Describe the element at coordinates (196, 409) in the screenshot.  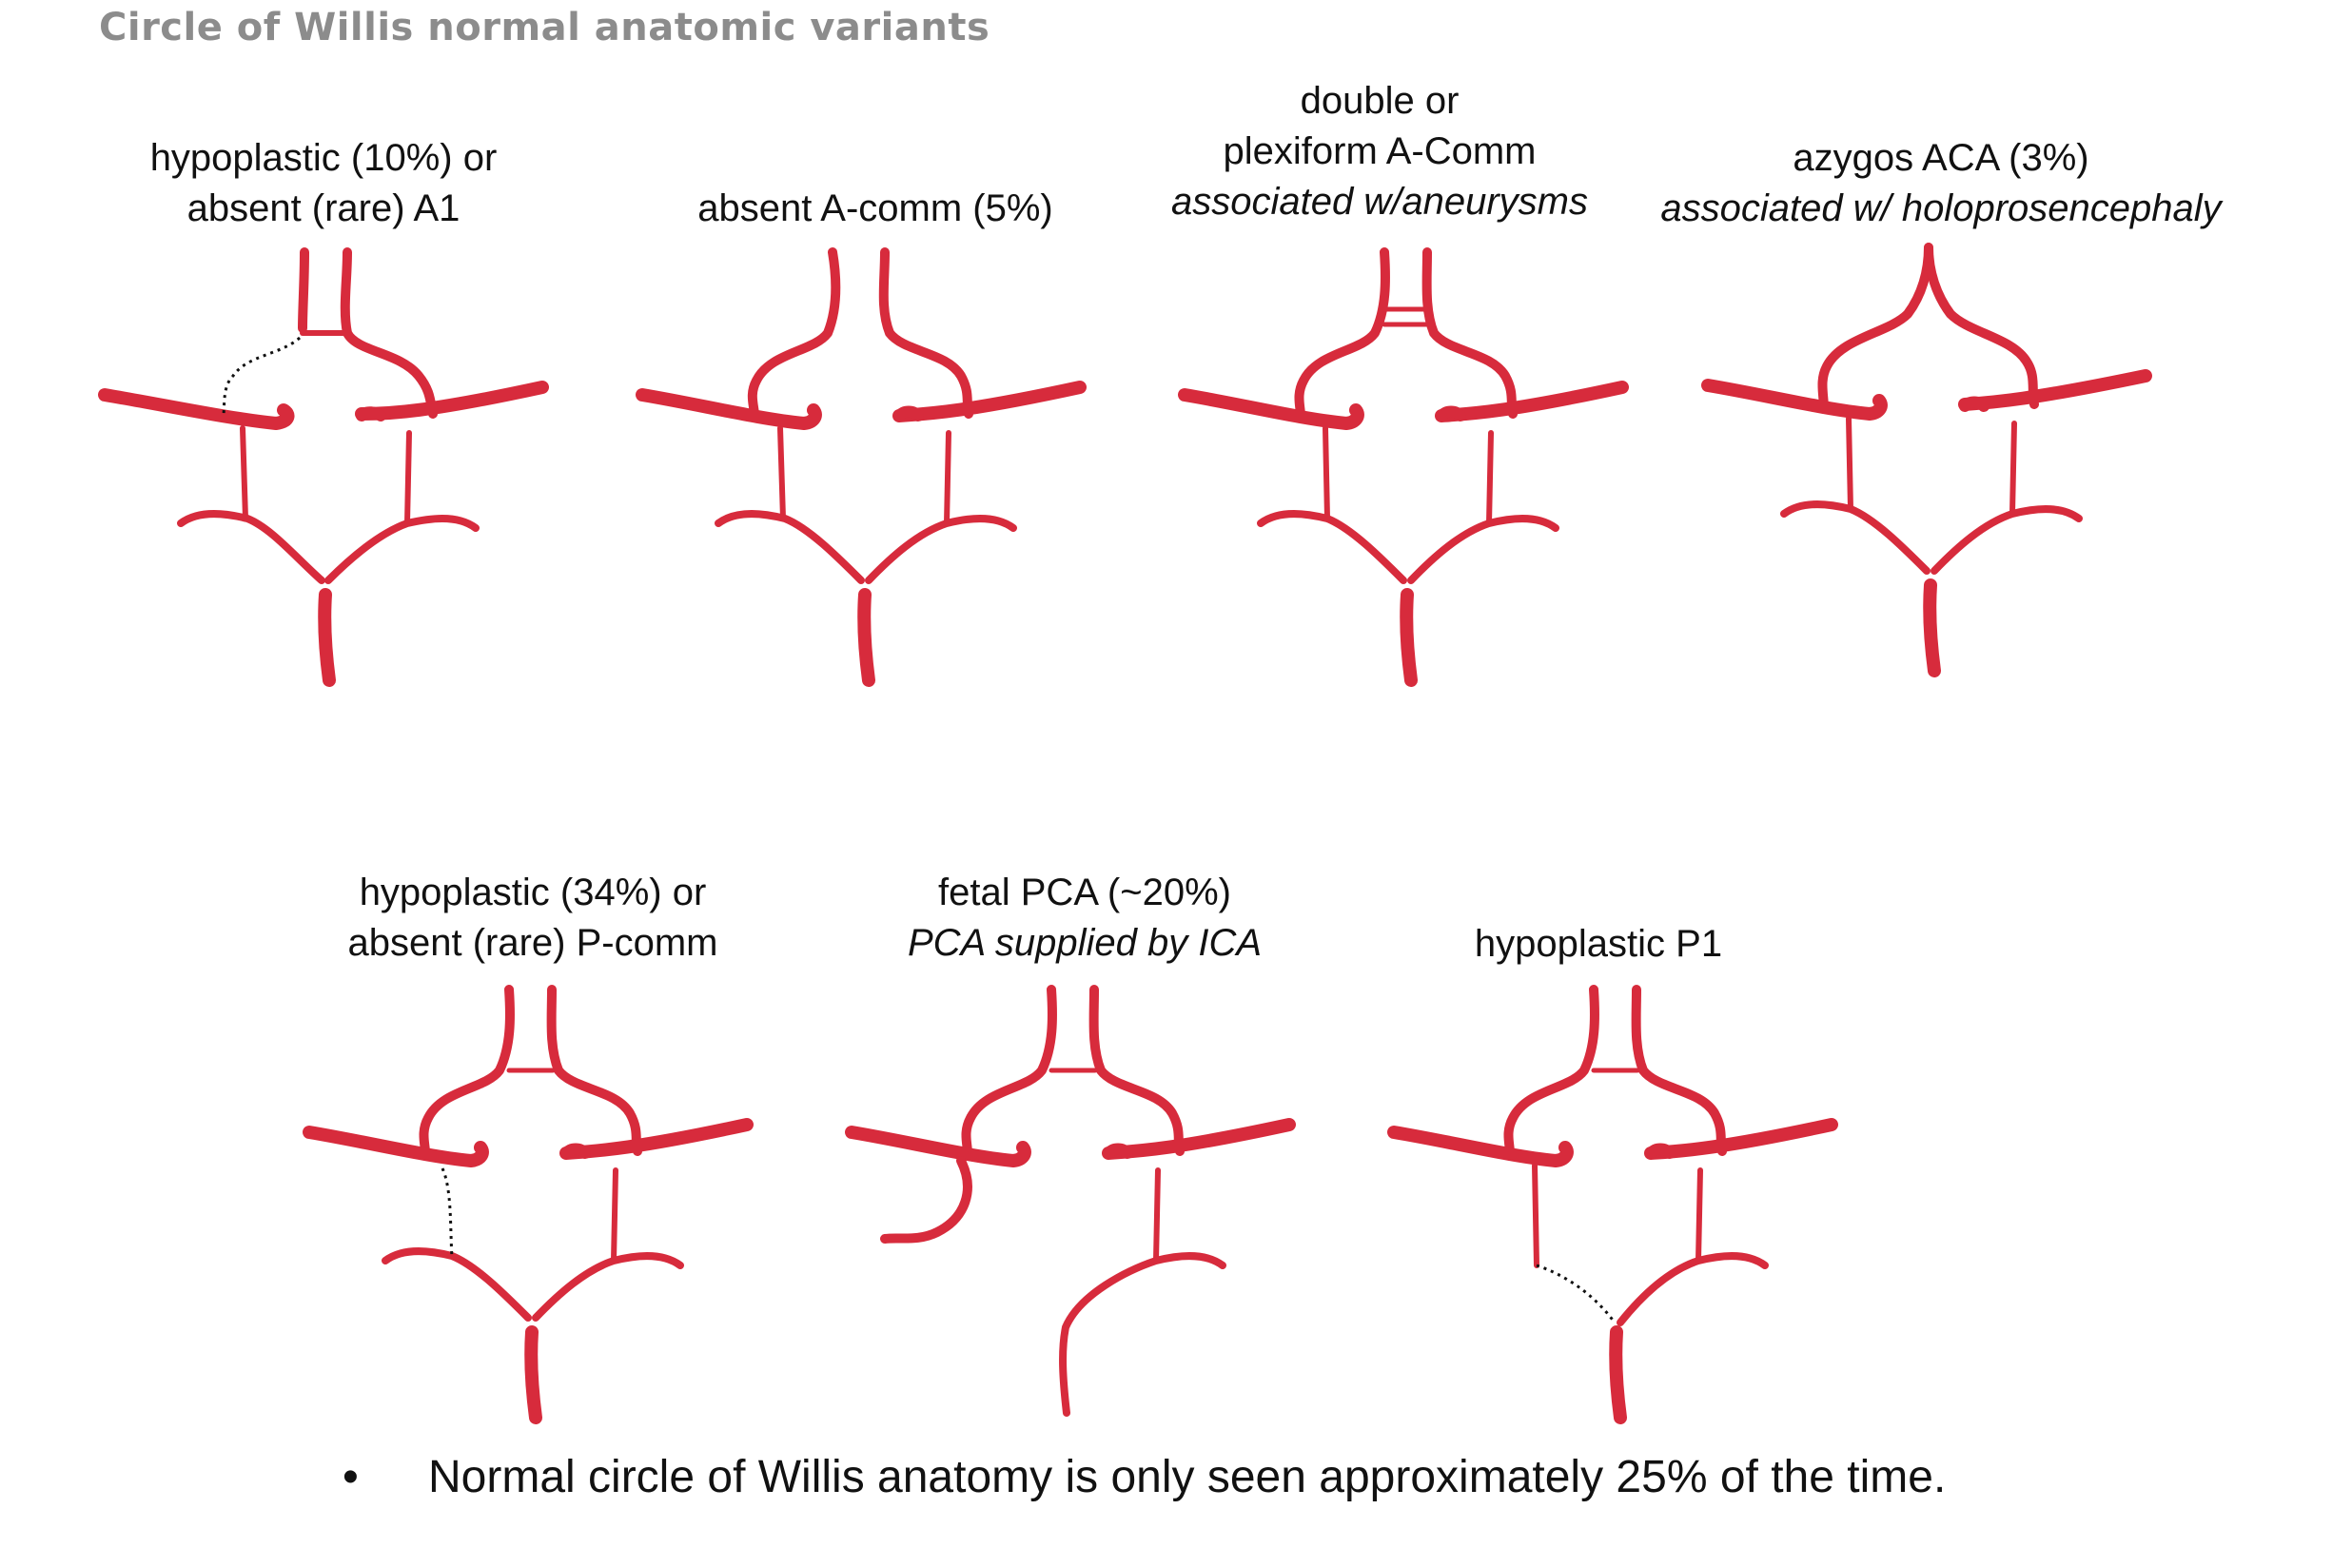
I see `mca-left` at that location.